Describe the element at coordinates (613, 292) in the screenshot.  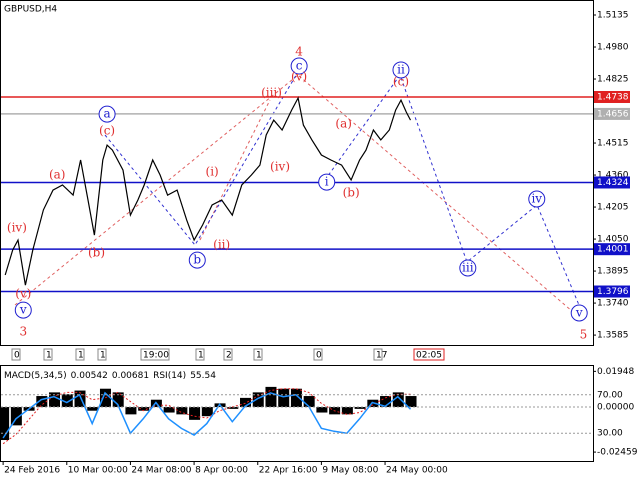
I see `level-label: 1.3796` at that location.